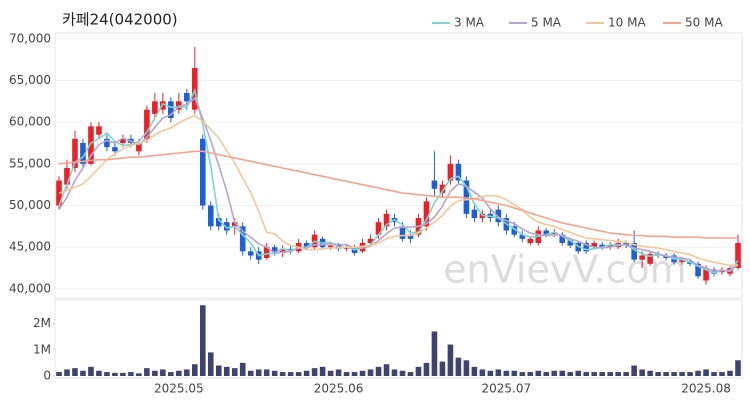 Image resolution: width=750 pixels, height=400 pixels. I want to click on x-tick-label: 2025.05, so click(179, 389).